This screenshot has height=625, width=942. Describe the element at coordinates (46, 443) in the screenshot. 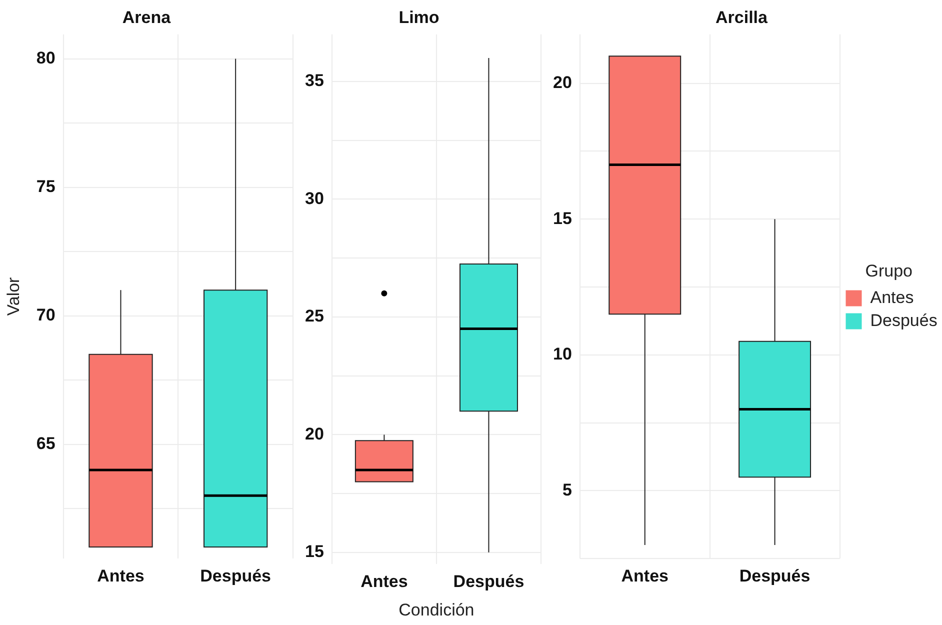

I see `y-tick-label: 65` at that location.